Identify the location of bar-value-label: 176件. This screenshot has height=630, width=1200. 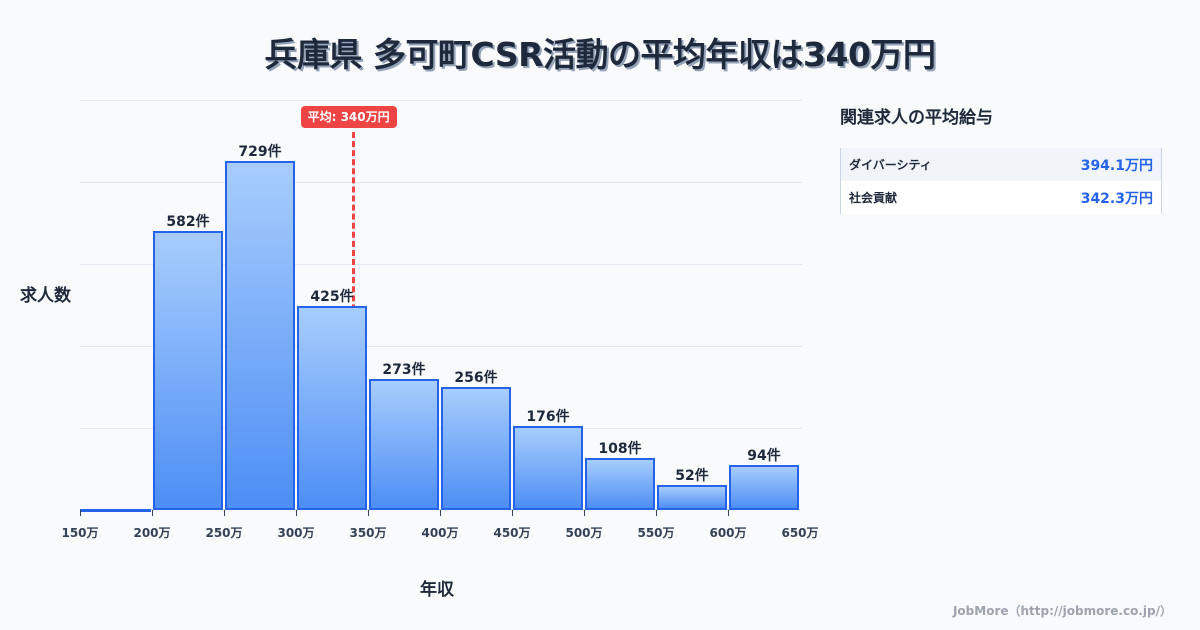
(548, 416).